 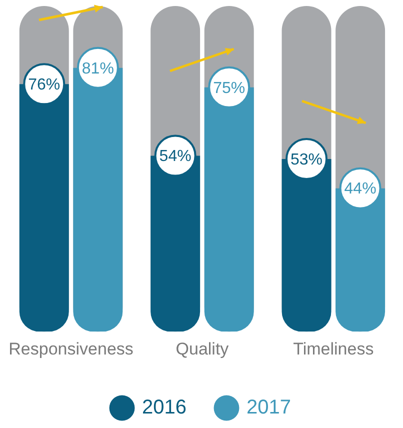 What do you see at coordinates (333, 348) in the screenshot?
I see `x-tick-label: Timeliness` at bounding box center [333, 348].